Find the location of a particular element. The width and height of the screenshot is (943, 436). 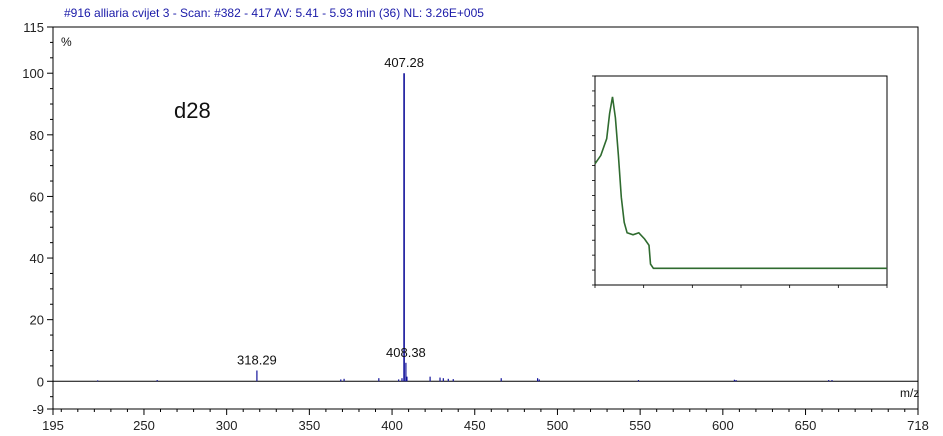

peak-label: 318.29 is located at coordinates (257, 359).